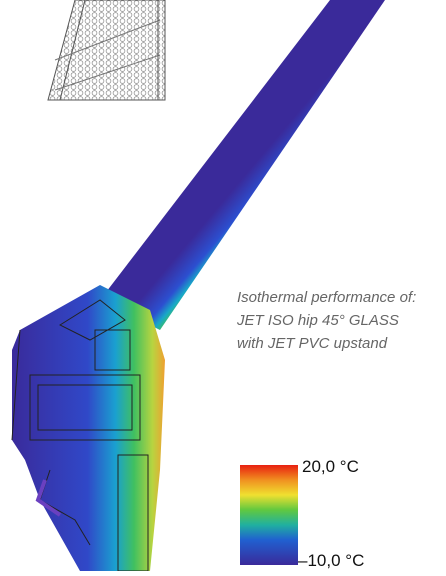  Describe the element at coordinates (317, 320) in the screenshot. I see `caption-line: JET ISO hip 45° GLASS` at that location.